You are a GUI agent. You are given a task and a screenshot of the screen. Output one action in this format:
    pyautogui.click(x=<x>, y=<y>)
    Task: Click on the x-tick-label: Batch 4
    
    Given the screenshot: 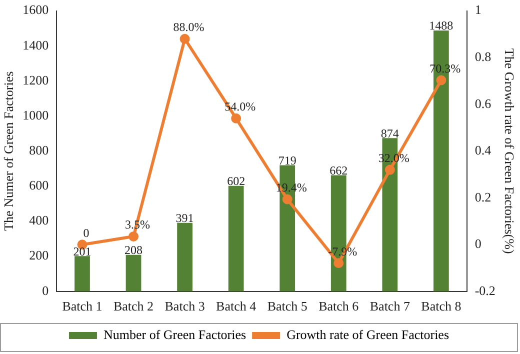 What is the action you would take?
    pyautogui.click(x=236, y=306)
    